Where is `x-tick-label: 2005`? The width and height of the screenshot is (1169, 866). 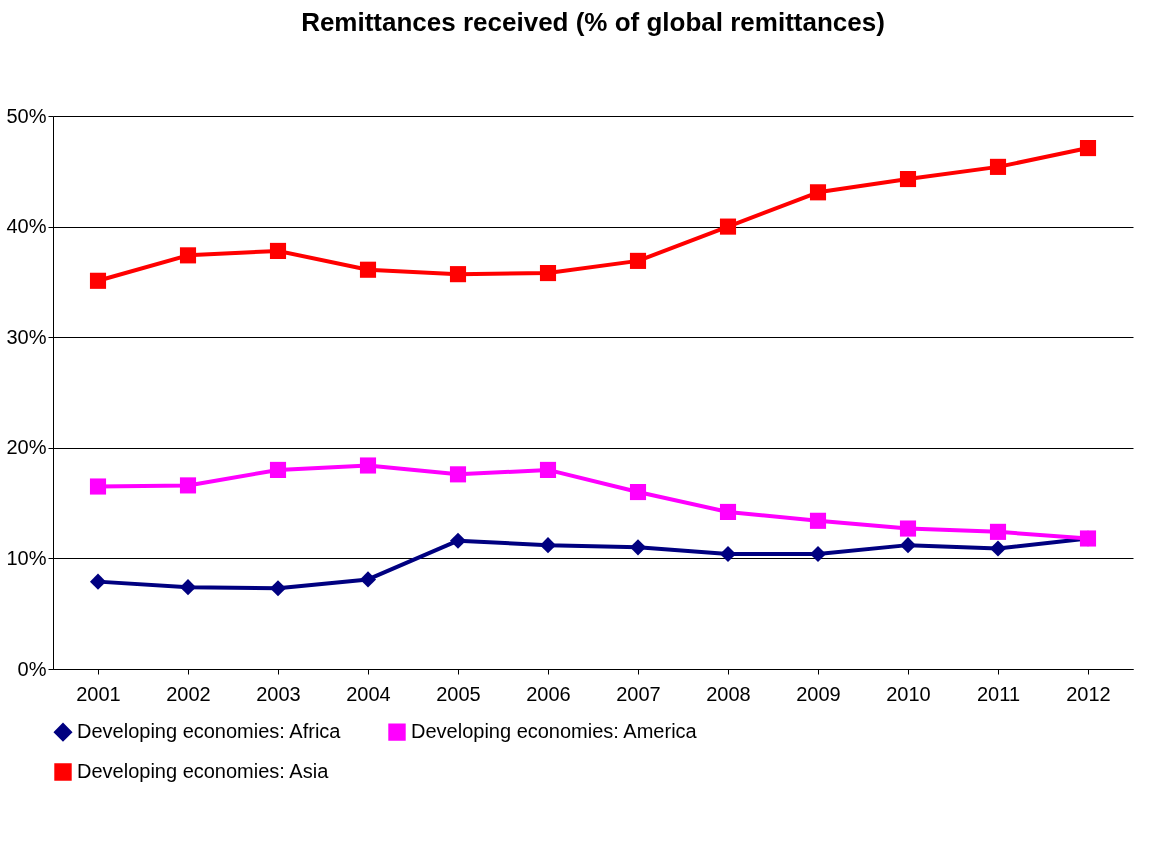 x-tick-label: 2005 is located at coordinates (458, 693).